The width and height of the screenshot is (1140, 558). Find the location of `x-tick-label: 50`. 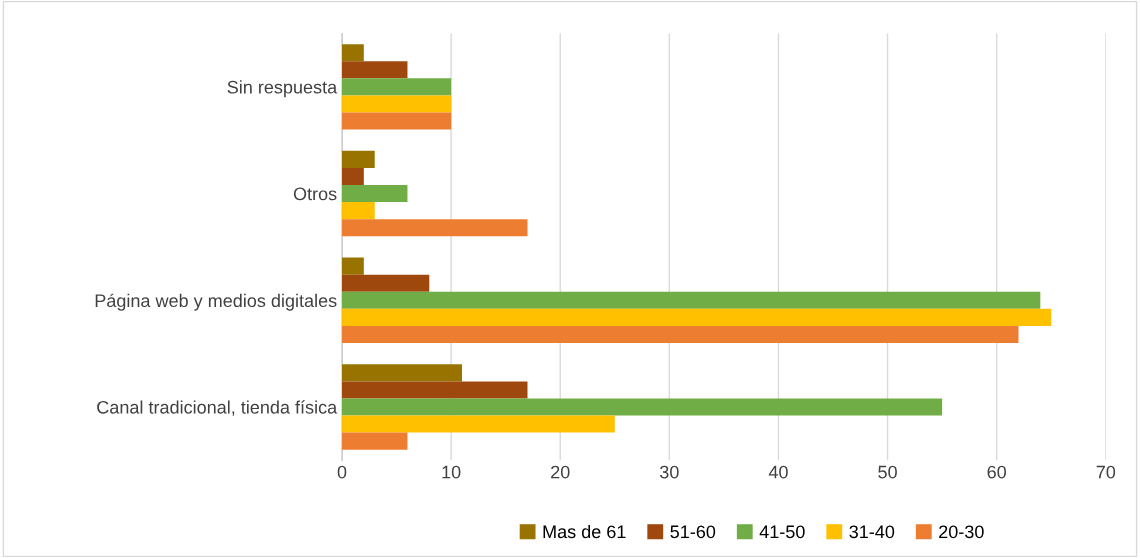

x-tick-label: 50 is located at coordinates (887, 472).